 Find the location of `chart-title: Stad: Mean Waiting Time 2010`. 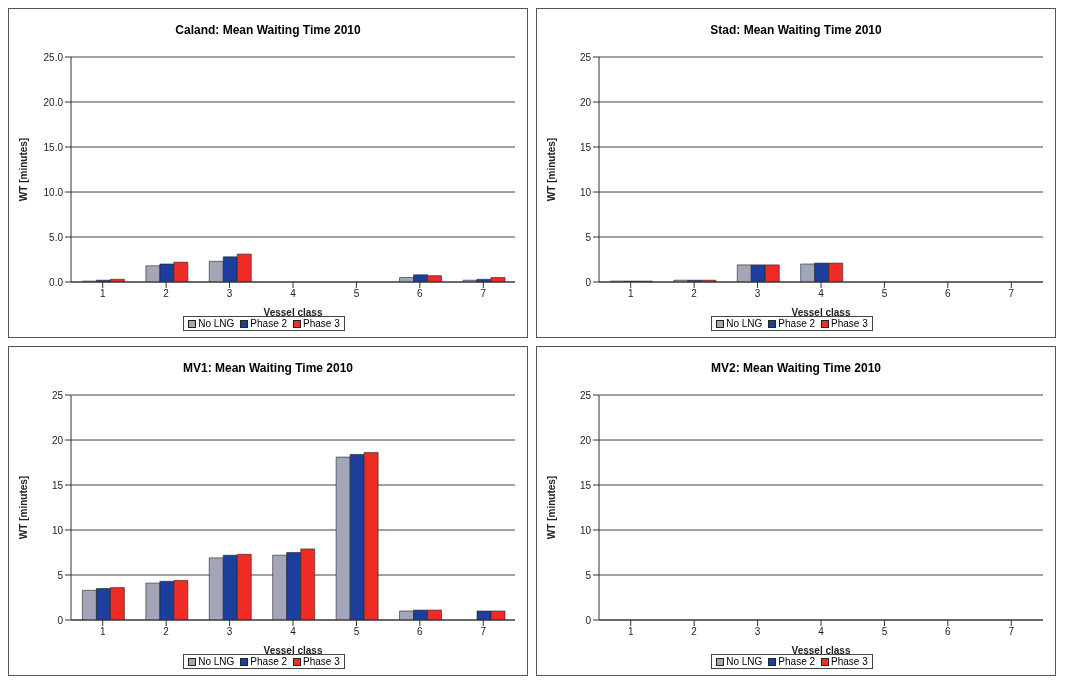

chart-title: Stad: Mean Waiting Time 2010 is located at coordinates (796, 31).